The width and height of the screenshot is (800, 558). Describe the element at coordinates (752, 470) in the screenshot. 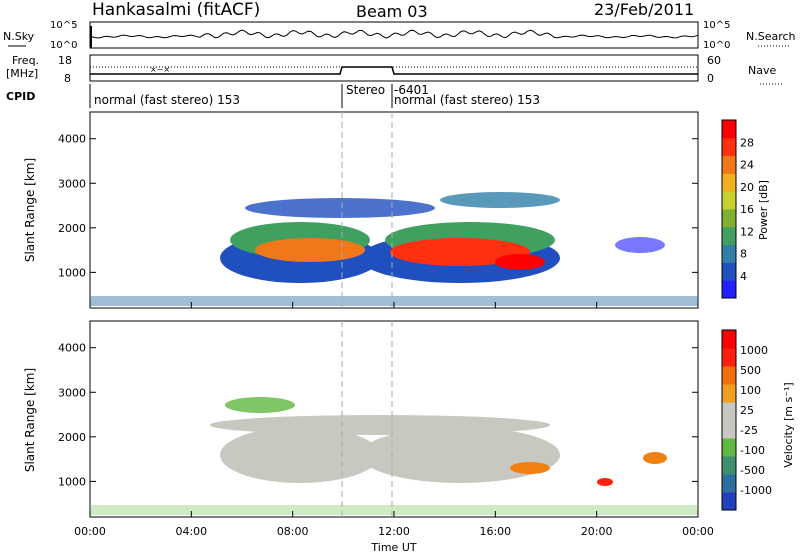

I see `colorbar-tick-label: -500` at that location.